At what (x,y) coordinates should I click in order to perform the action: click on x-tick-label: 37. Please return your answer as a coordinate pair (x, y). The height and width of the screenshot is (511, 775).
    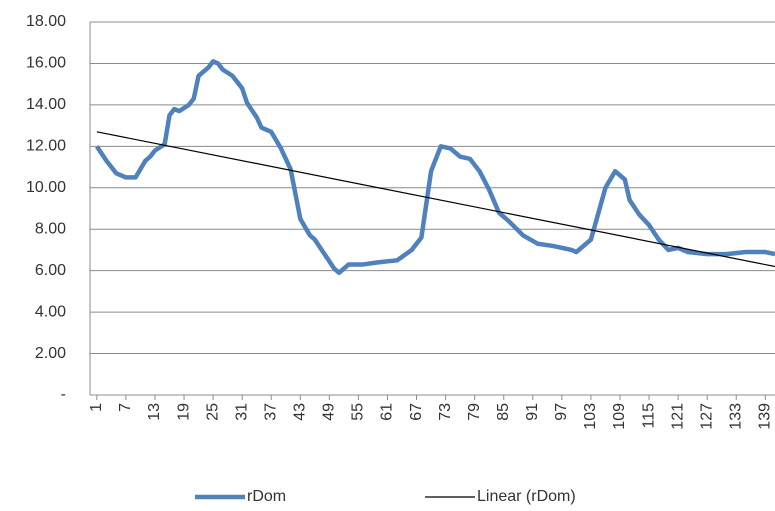
    Looking at the image, I should click on (270, 412).